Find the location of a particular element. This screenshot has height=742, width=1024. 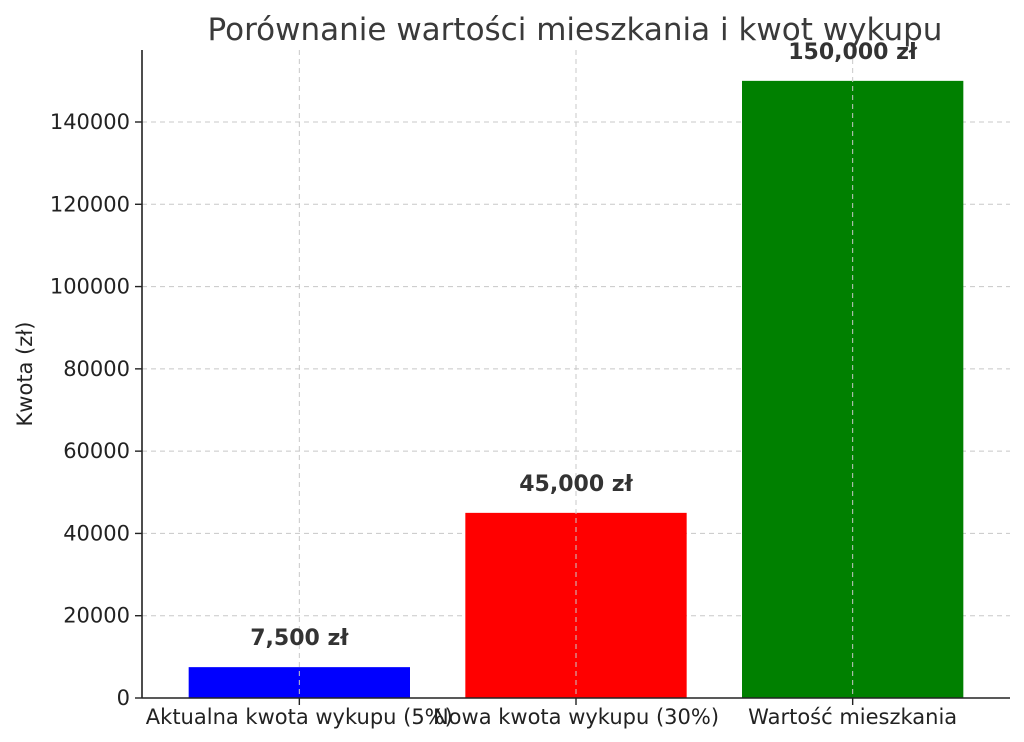

y-tick-label: 120000 is located at coordinates (90, 204).